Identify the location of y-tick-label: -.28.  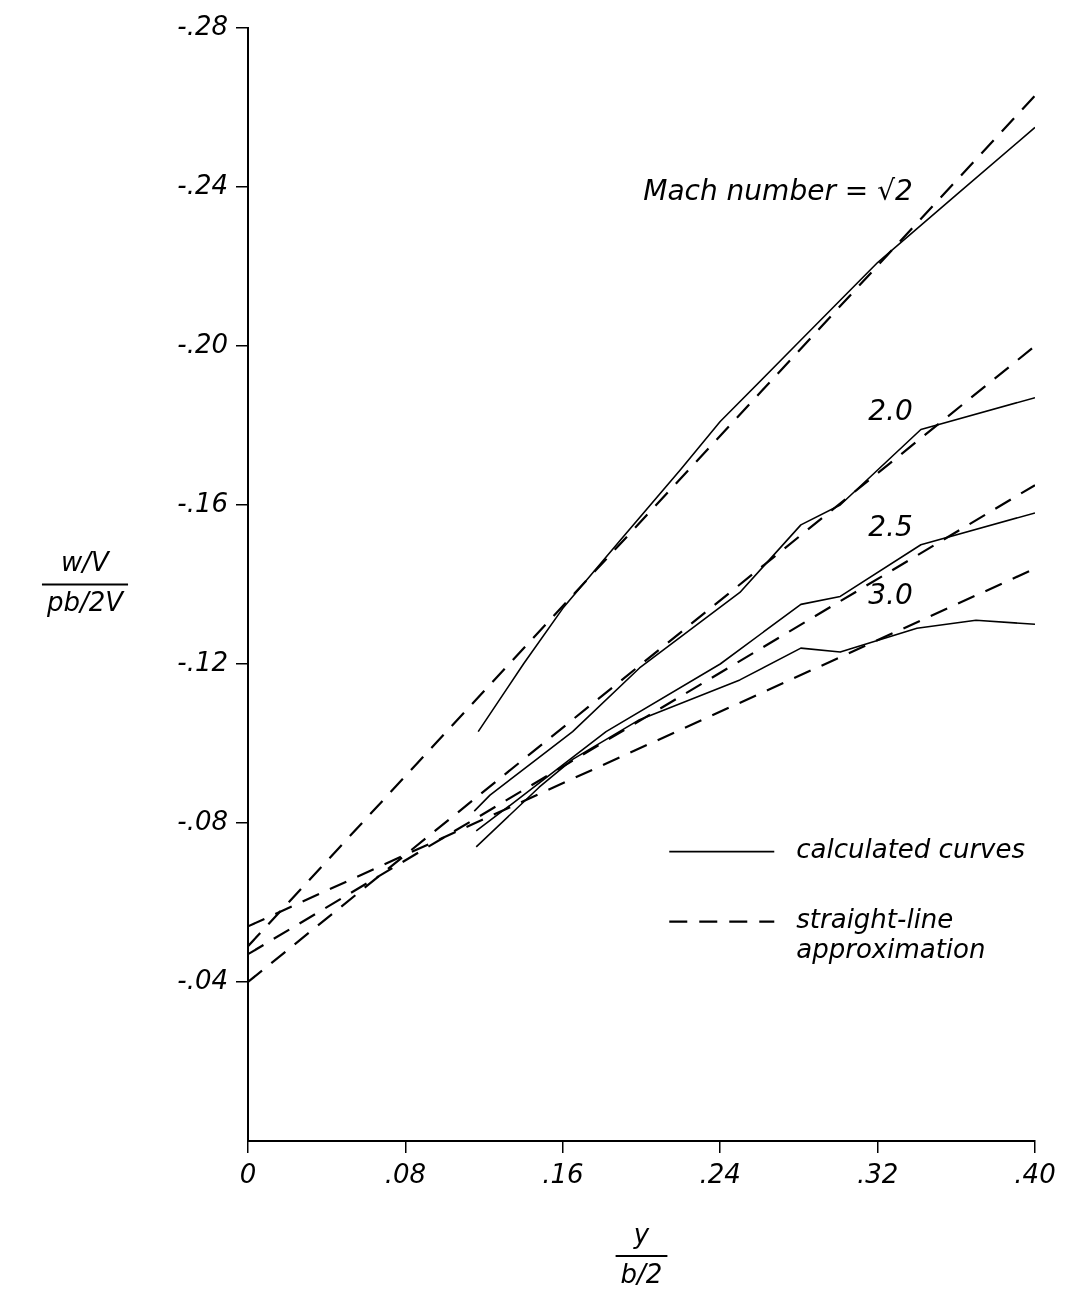
(202, 25).